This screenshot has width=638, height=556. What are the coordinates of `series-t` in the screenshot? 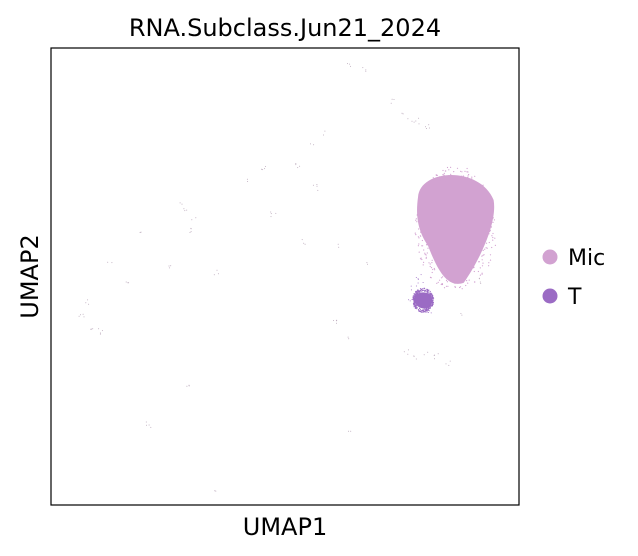 It's located at (421, 294).